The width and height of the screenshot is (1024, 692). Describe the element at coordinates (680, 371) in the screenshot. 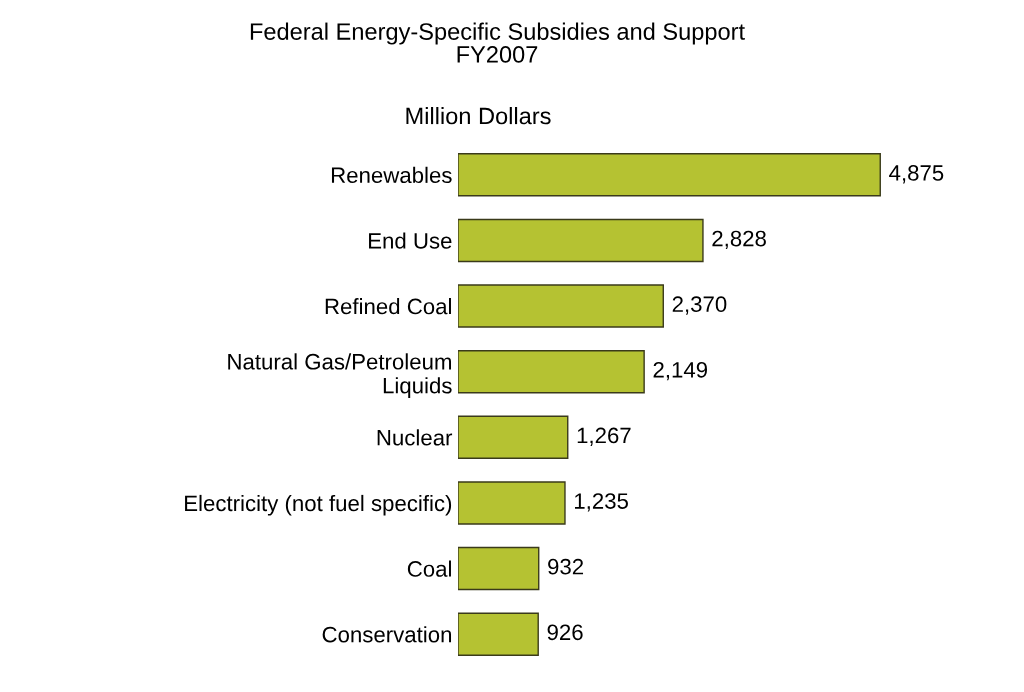

I see `data-label: 2,149` at that location.